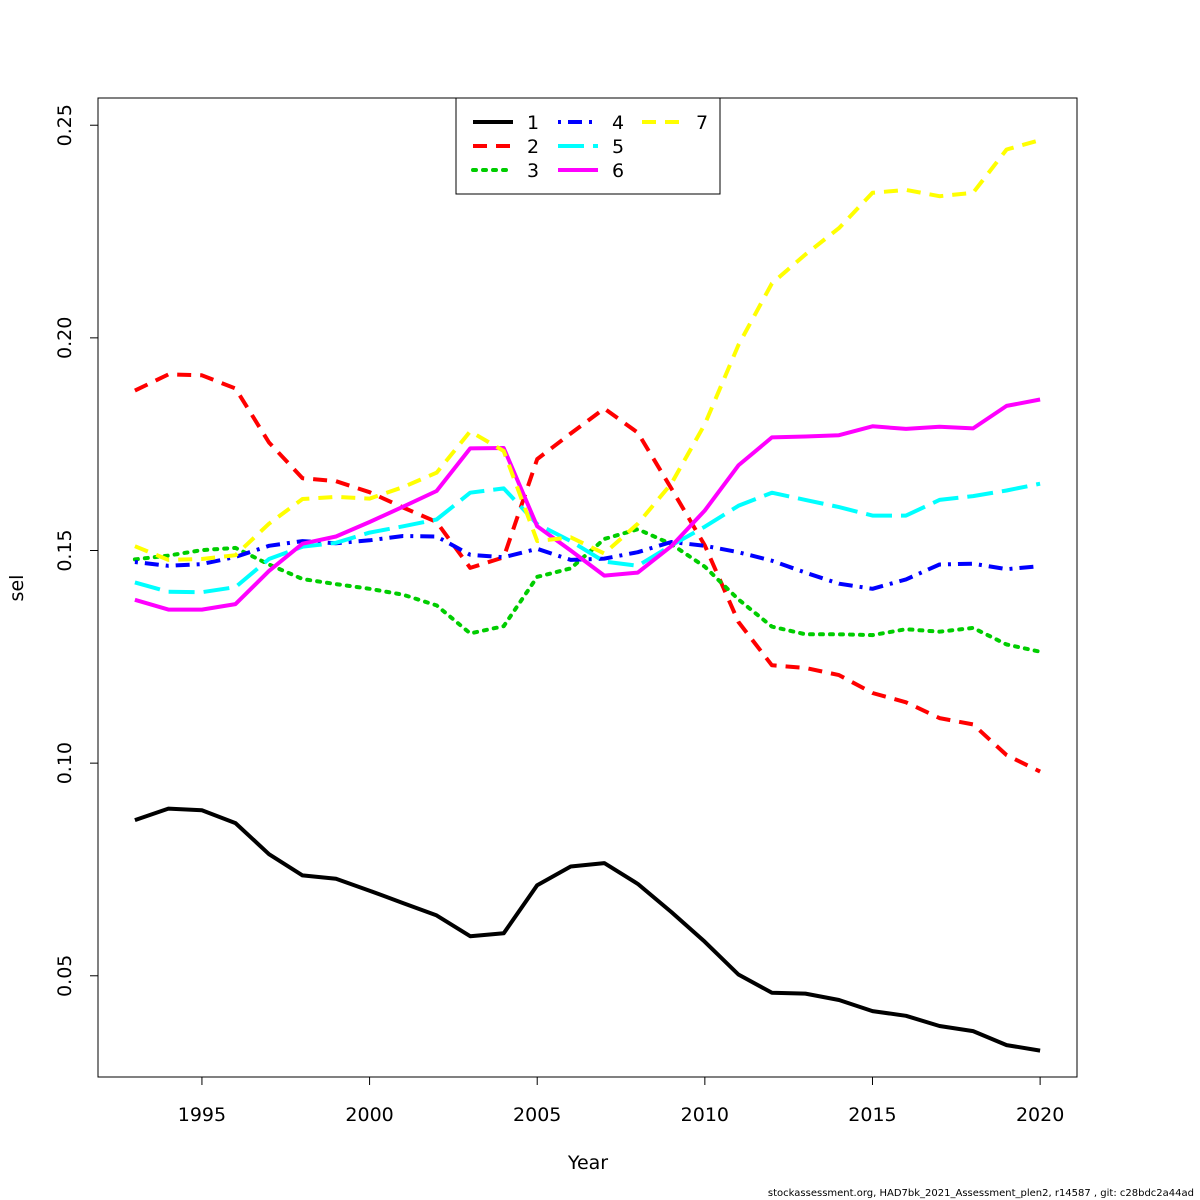 This screenshot has width=1200, height=1200. Describe the element at coordinates (65, 976) in the screenshot. I see `y-tick-label: 0.05` at that location.